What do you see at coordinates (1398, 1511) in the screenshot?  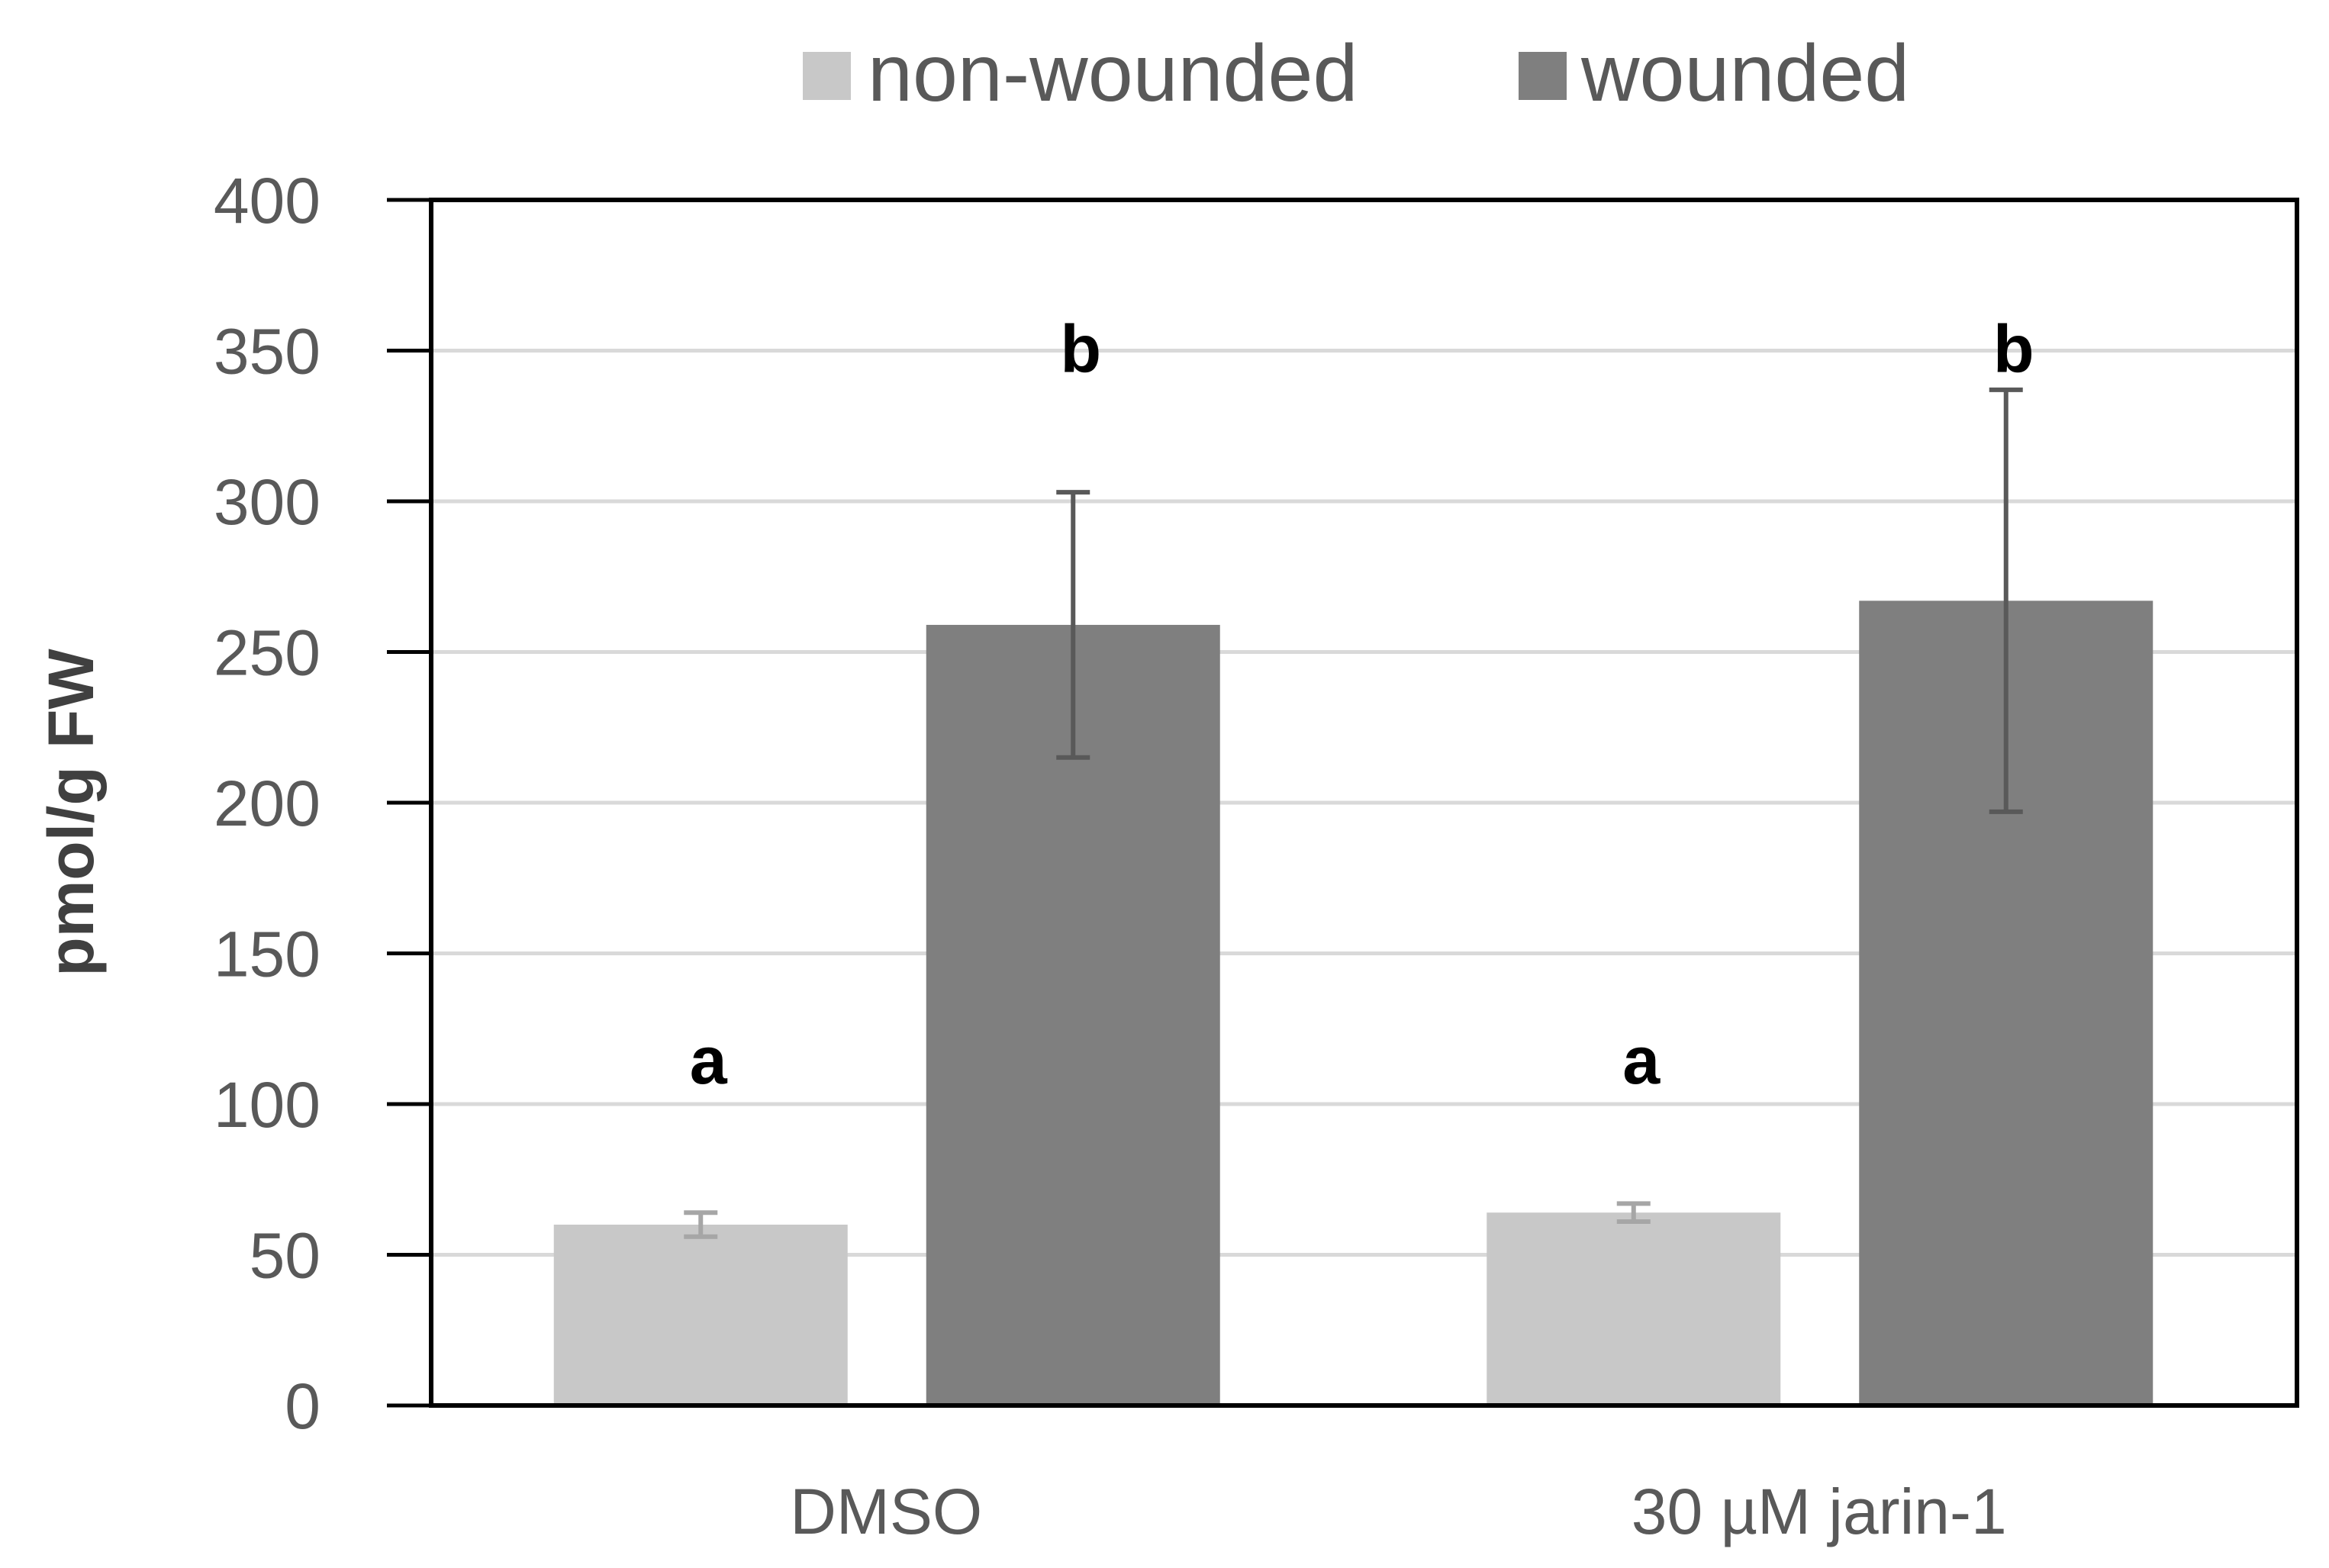 I see `x-axis-labels: DMSO 30 µM jarin-1` at bounding box center [1398, 1511].